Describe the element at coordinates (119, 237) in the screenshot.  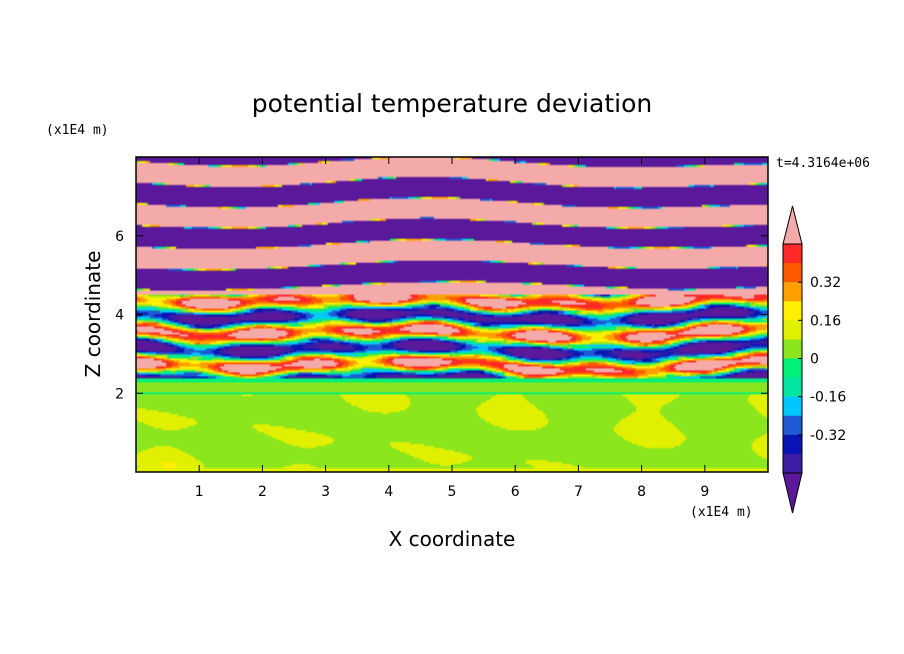
I see `y-tick-label: 6` at that location.